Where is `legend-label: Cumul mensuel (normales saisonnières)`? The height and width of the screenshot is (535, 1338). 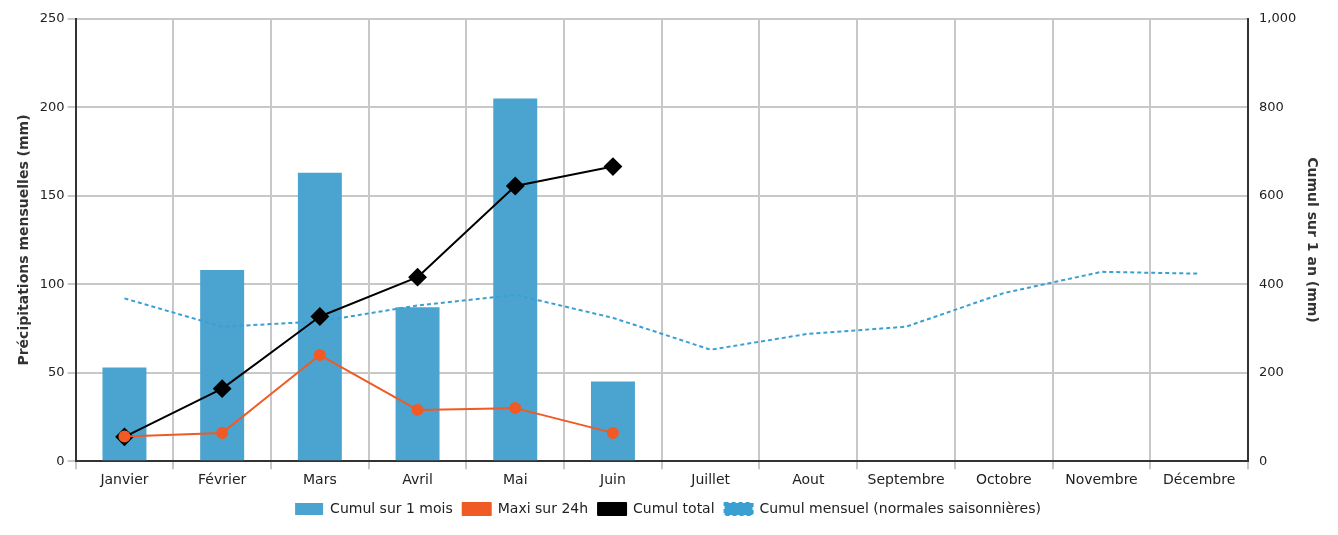
legend-label: Cumul mensuel (normales saisonnières) is located at coordinates (900, 507).